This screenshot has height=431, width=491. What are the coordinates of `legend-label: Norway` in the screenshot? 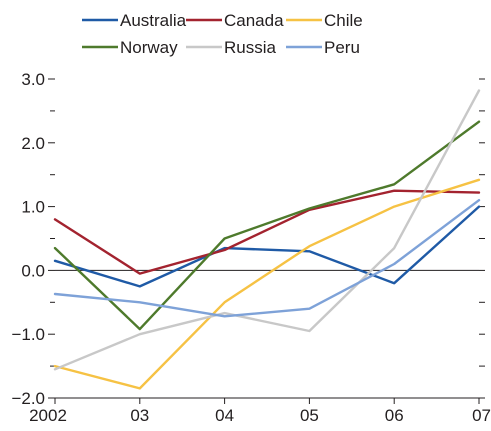 It's located at (149, 47).